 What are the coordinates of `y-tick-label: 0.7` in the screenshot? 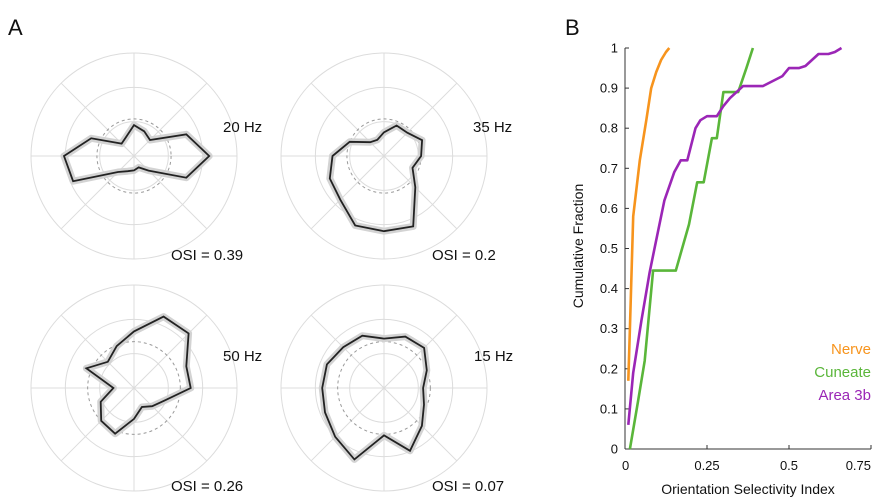 It's located at (609, 168).